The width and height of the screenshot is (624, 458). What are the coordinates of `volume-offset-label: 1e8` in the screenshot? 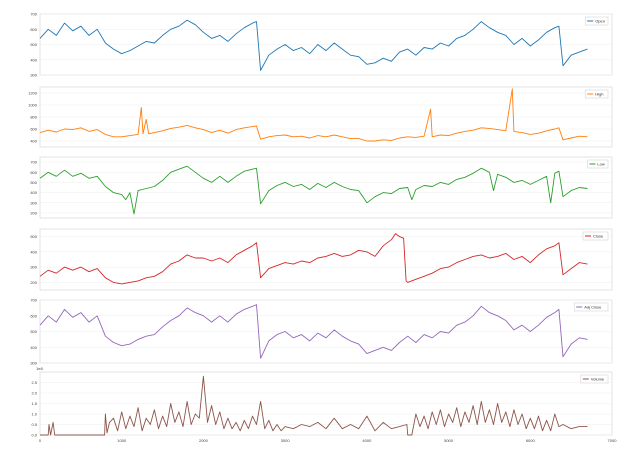 It's located at (39, 368).